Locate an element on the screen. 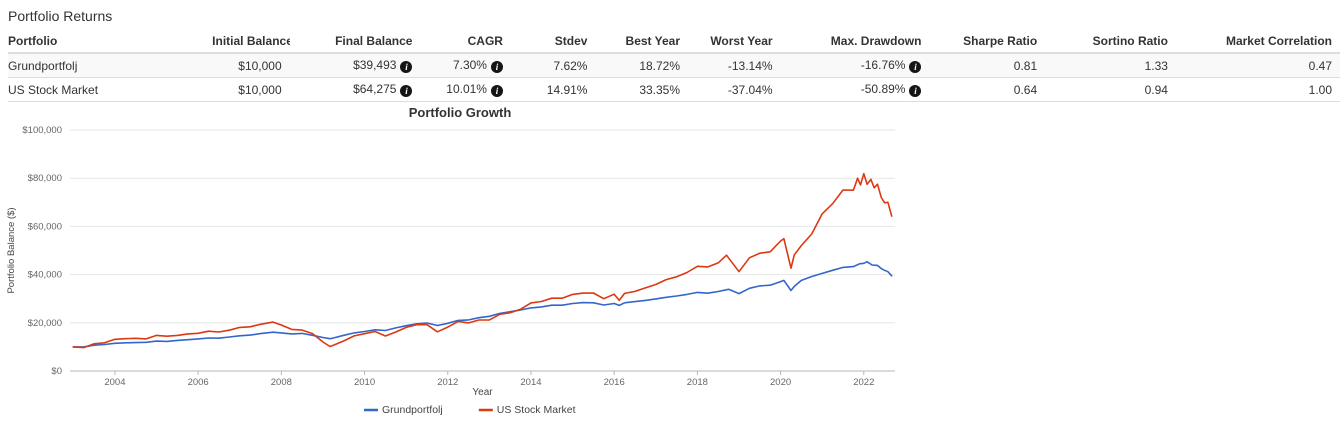 The height and width of the screenshot is (428, 1340). cell-value: -13.14% is located at coordinates (750, 65).